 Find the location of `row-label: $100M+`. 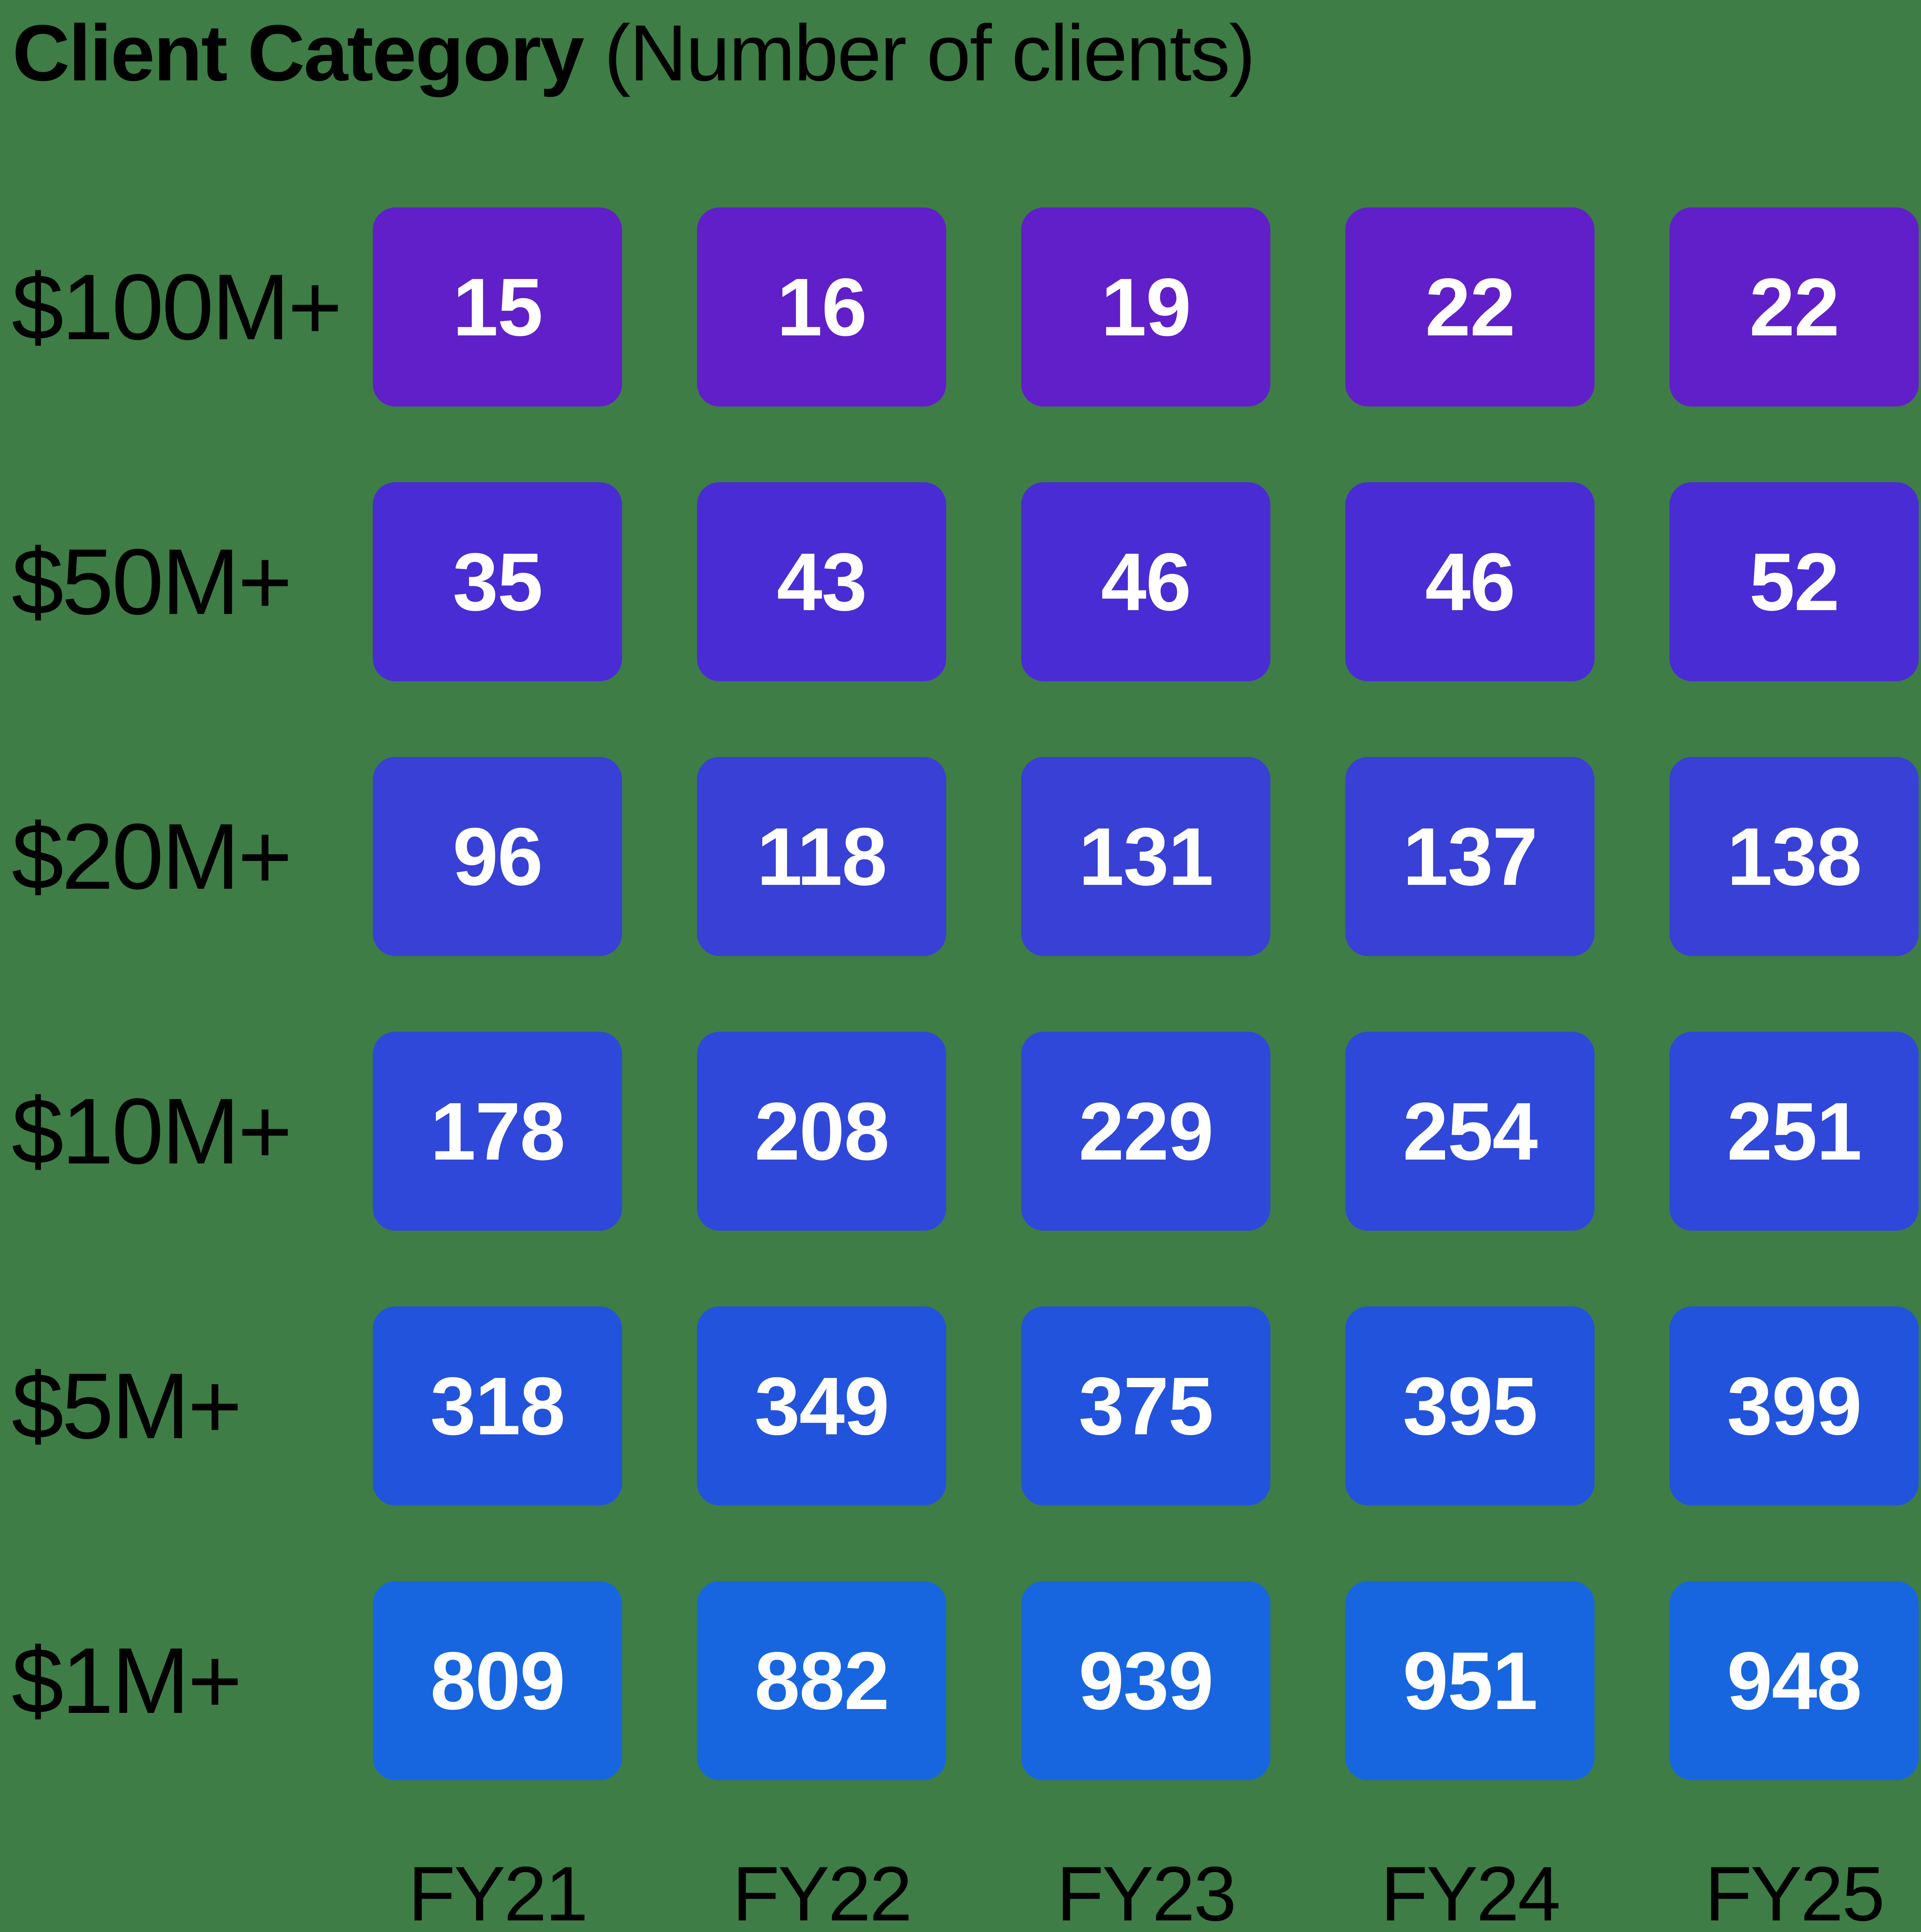

row-label: $100M+ is located at coordinates (177, 307).